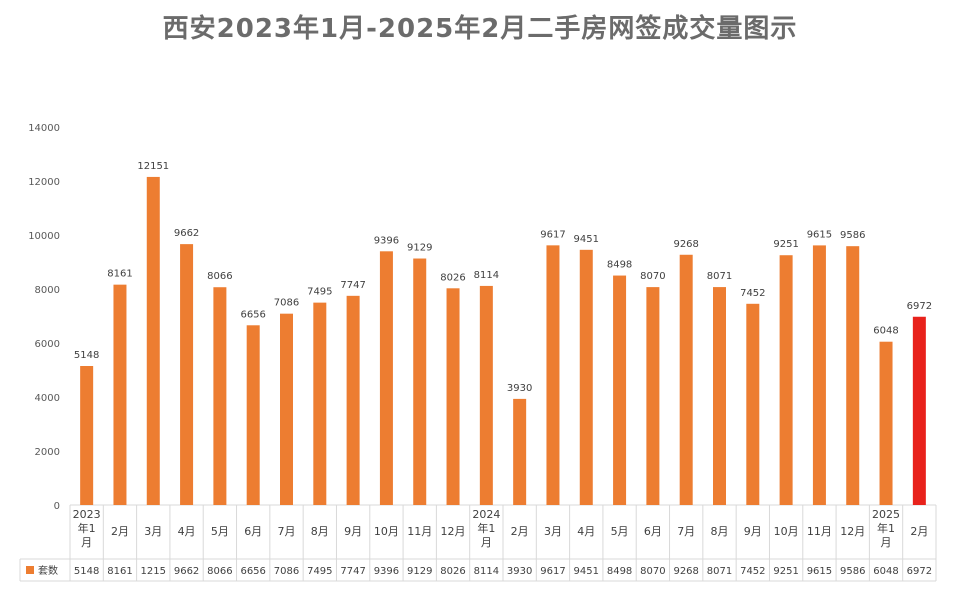 The height and width of the screenshot is (599, 960). I want to click on data-label: 7747, so click(352, 285).